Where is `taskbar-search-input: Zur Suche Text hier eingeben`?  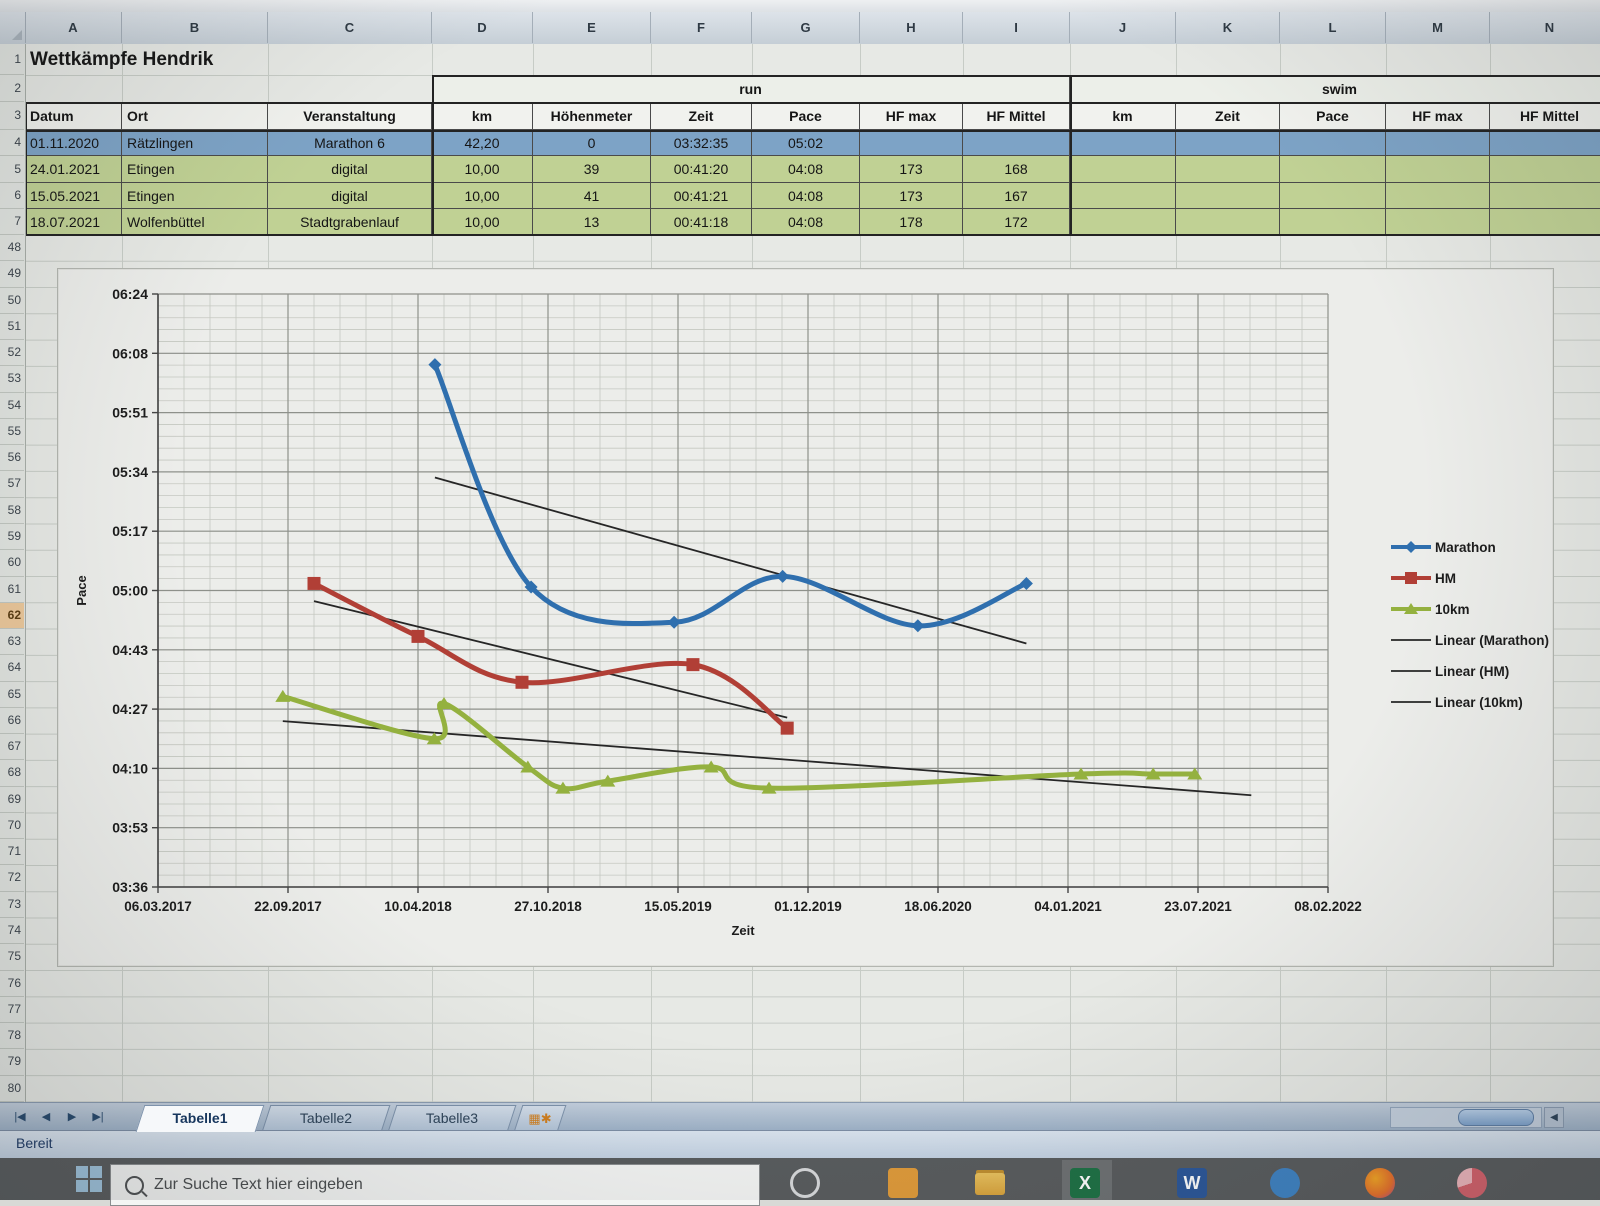 taskbar-search-input: Zur Suche Text hier eingeben is located at coordinates (435, 1185).